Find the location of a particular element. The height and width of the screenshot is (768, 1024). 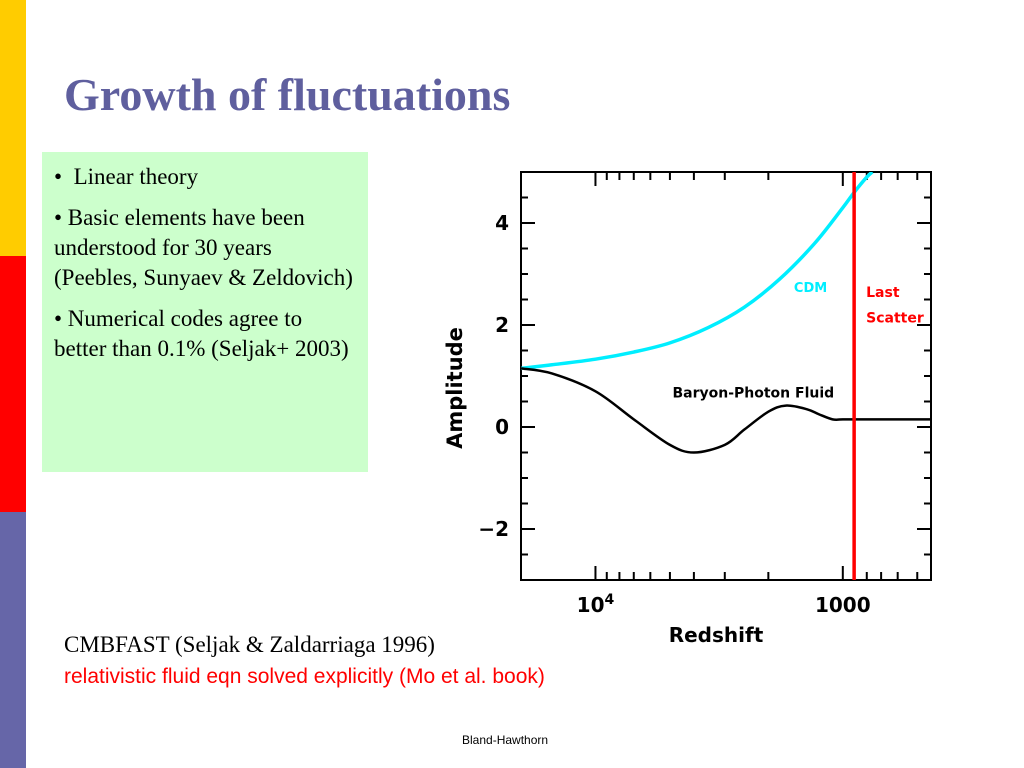

slide-title: Growth of fluctuations is located at coordinates (287, 94).